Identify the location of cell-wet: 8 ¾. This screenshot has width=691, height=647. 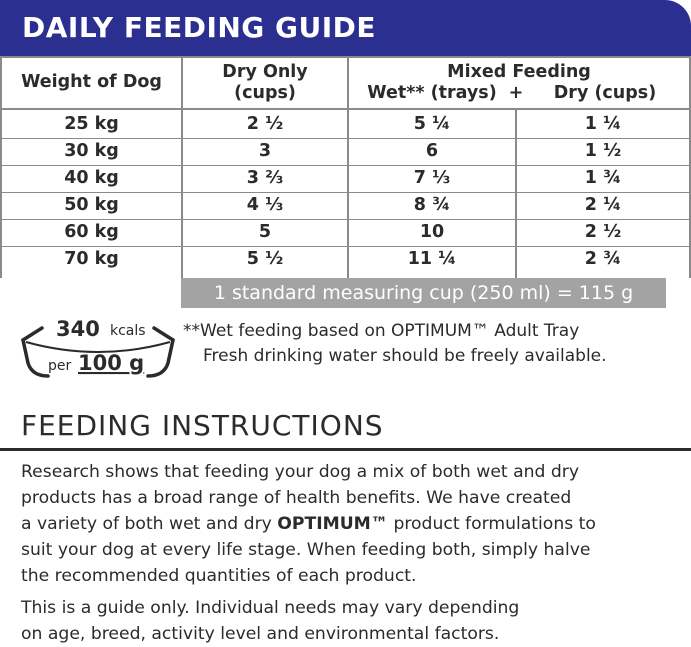
(432, 205).